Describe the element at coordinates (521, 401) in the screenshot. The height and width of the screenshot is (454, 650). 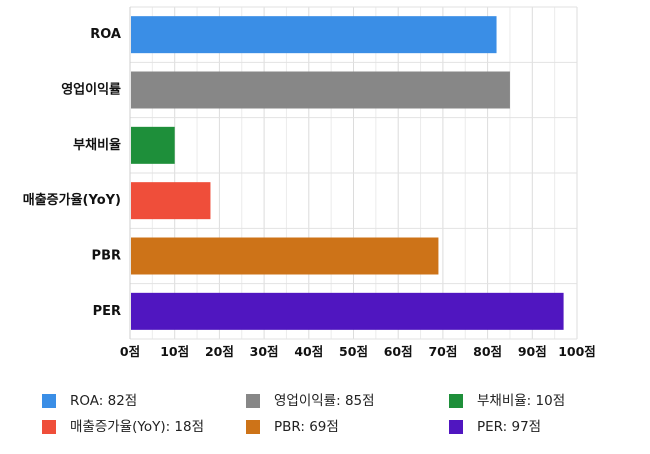
I see `legend-label: 부채비율: 10점` at that location.